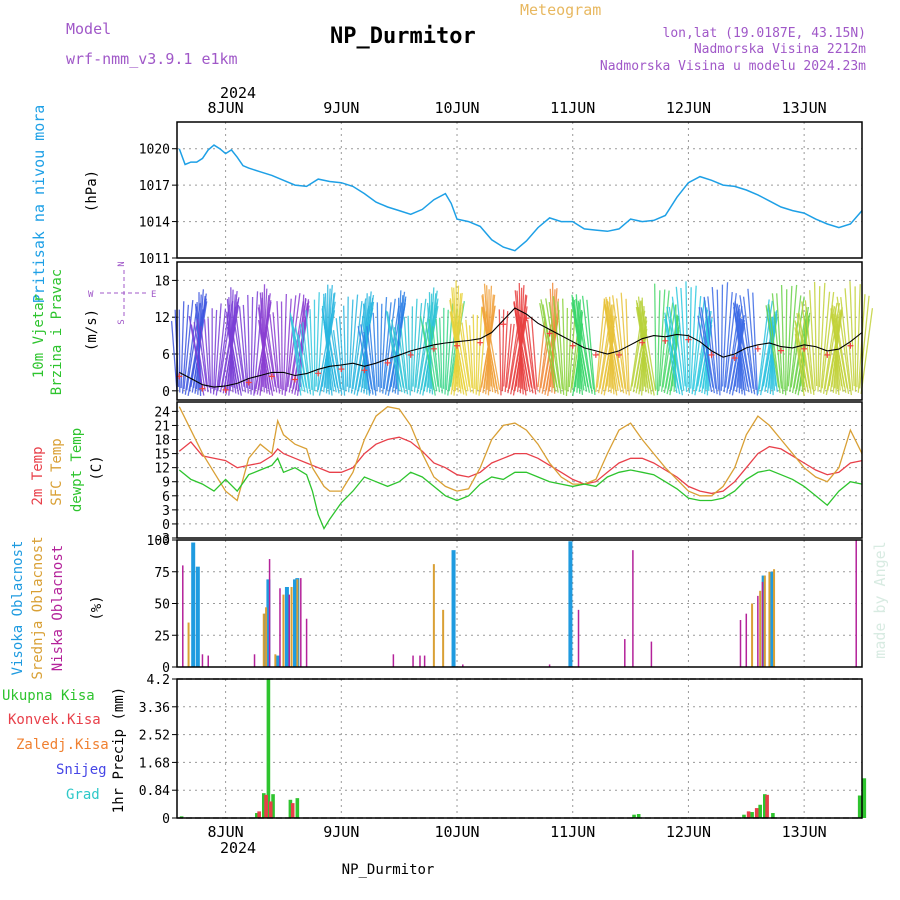  I want to click on precip-frame, so click(519, 748).